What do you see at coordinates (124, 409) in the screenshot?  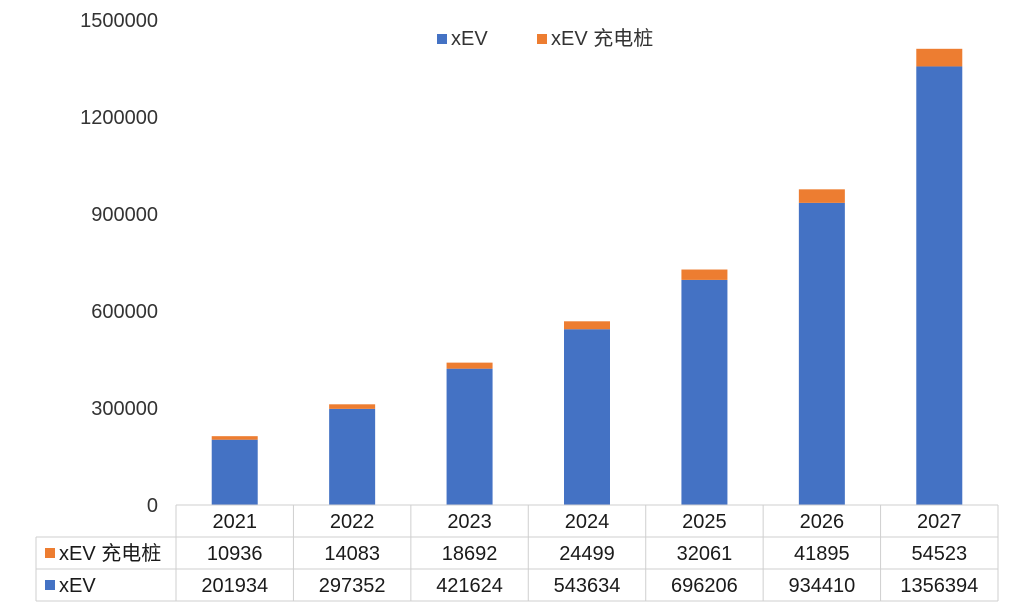 I see `y-tick-label: 300000` at bounding box center [124, 409].